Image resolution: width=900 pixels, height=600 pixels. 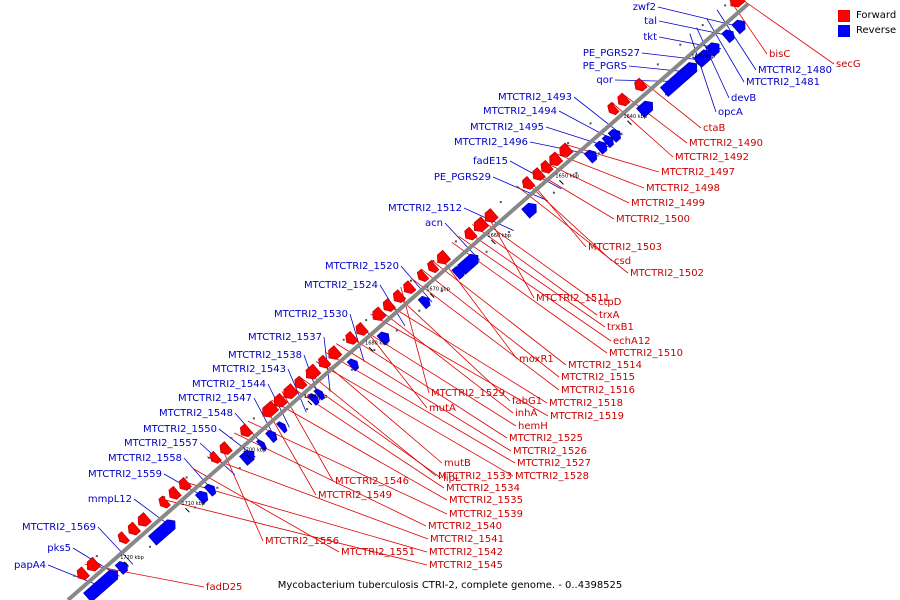 I want to click on forward-gene-label: secG, so click(x=848, y=64).